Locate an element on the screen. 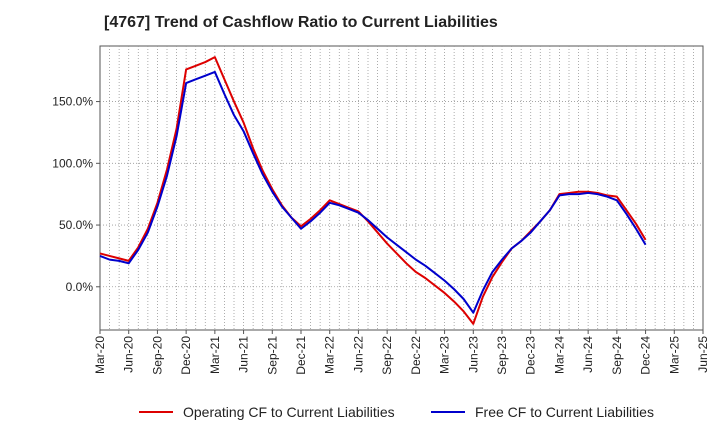 This screenshot has width=720, height=440. x-tick-label: Sep-20 is located at coordinates (157, 355).